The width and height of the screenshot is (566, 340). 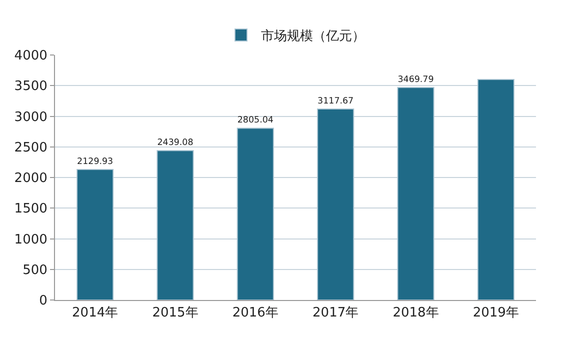 What do you see at coordinates (415, 313) in the screenshot?
I see `x-tick-label: 2018年` at bounding box center [415, 313].